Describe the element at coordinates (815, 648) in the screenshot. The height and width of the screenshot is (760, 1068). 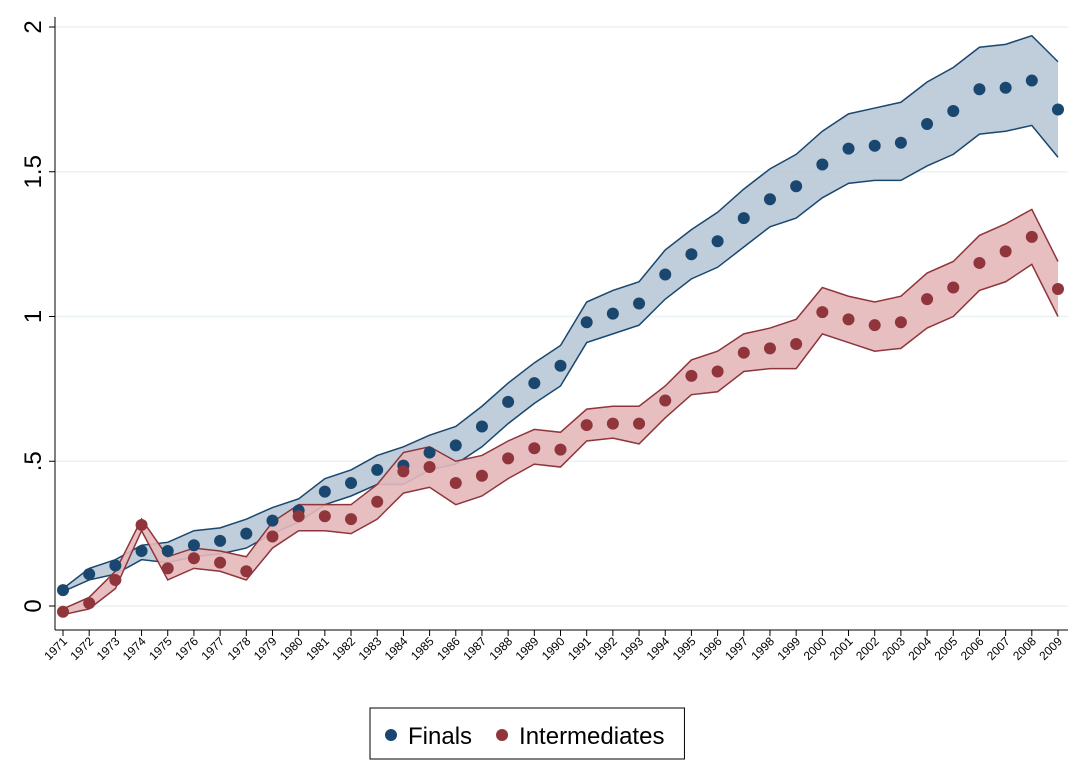
I see `x-tick-label: 2000` at that location.